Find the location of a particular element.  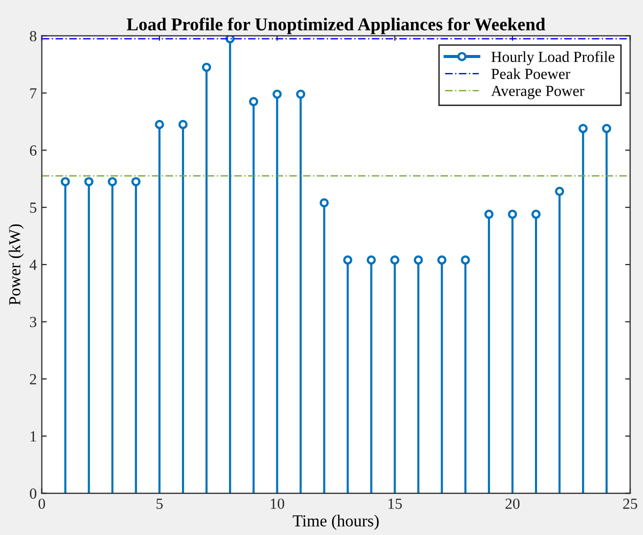

x-tick-label: 15 is located at coordinates (395, 503).